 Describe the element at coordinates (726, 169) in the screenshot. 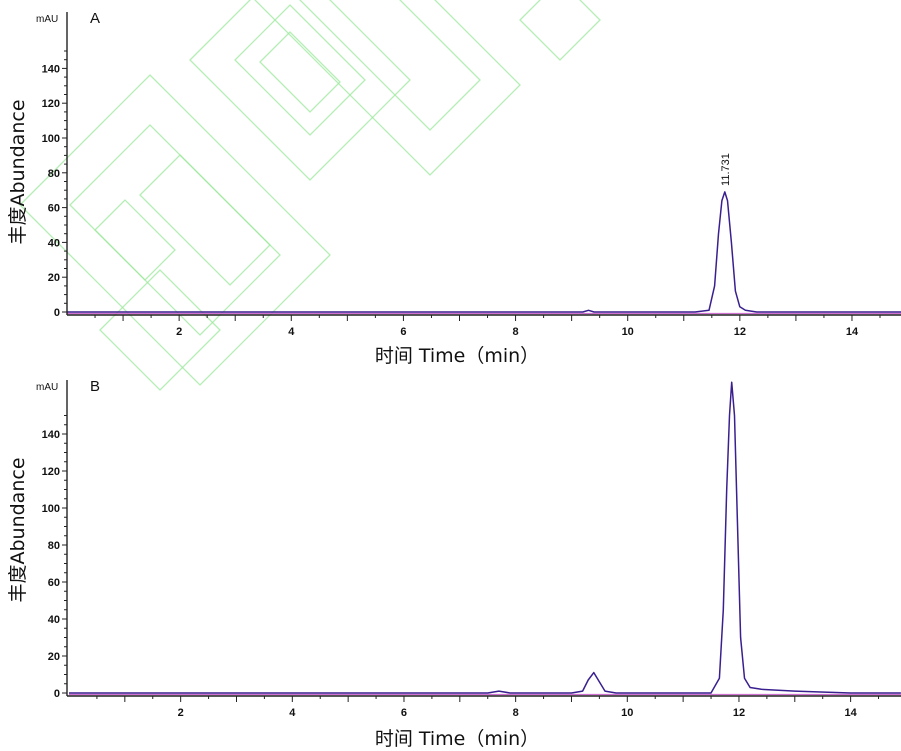

I see `panel-a-peak-label: 11.731` at that location.